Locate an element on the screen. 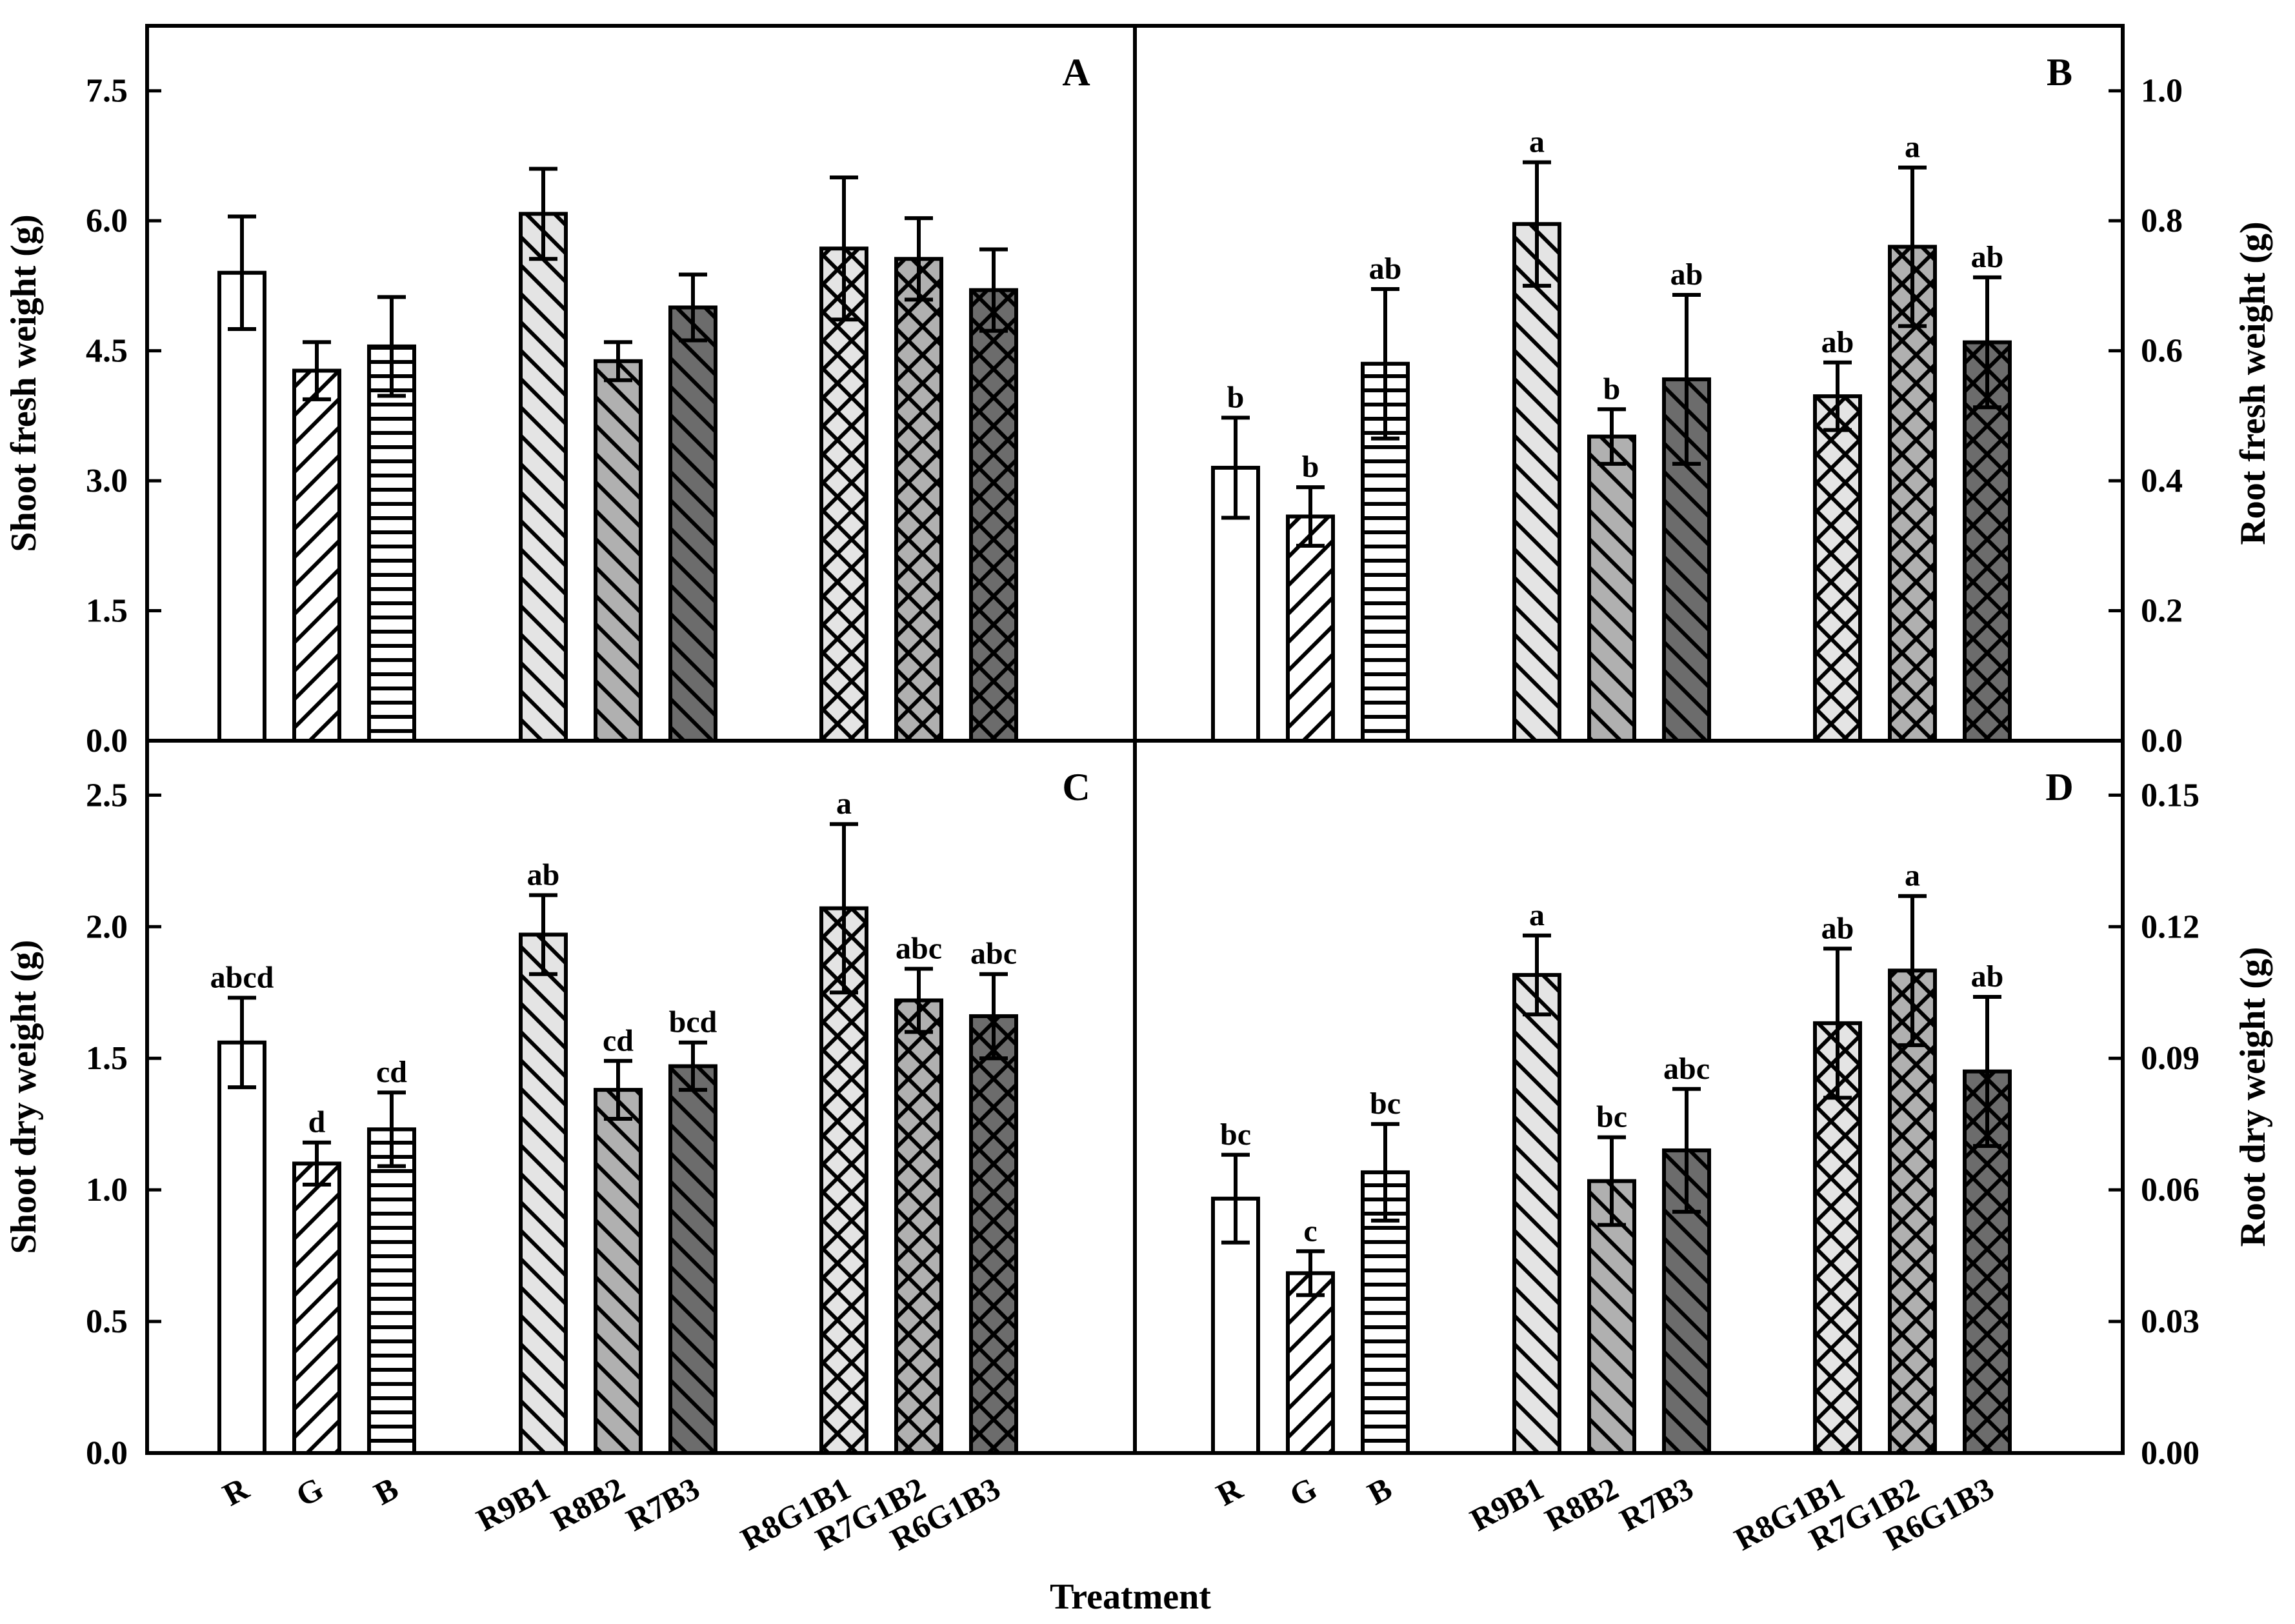 The height and width of the screenshot is (1624, 2295). y-tick-label: 0.6 is located at coordinates (2162, 351).